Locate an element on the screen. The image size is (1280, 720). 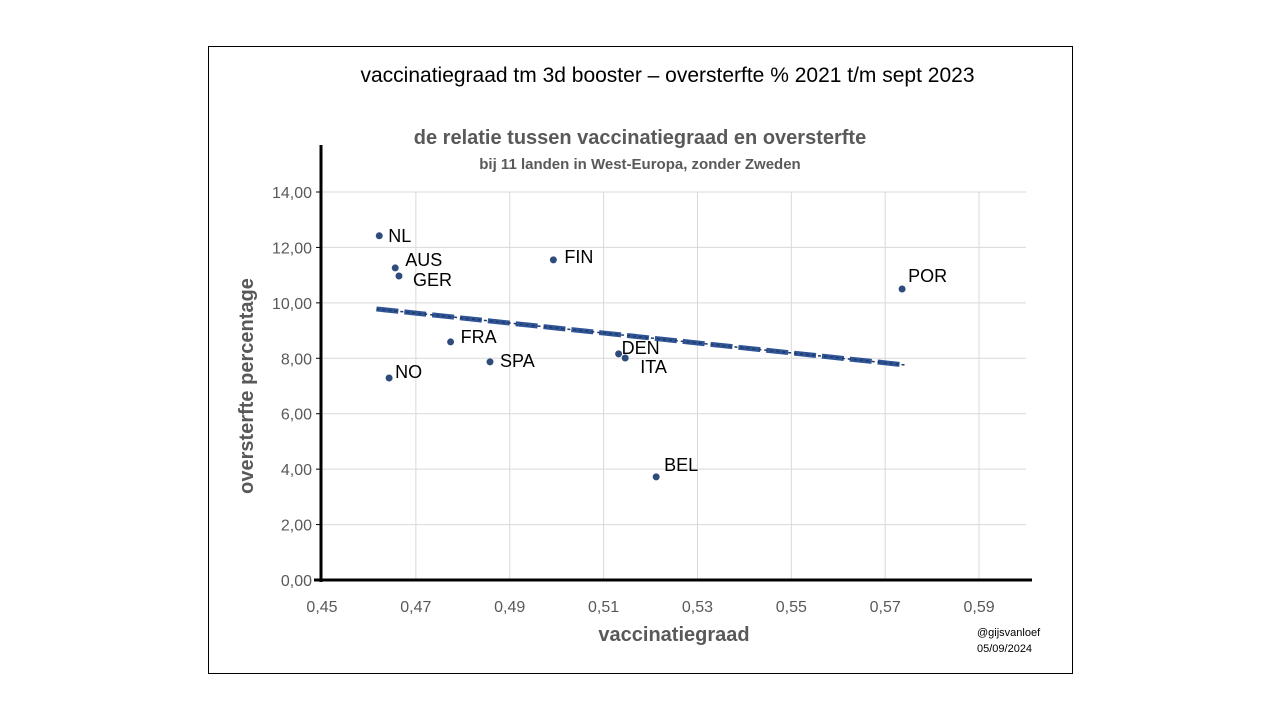
y-tick-label: 10,00 is located at coordinates (292, 304).